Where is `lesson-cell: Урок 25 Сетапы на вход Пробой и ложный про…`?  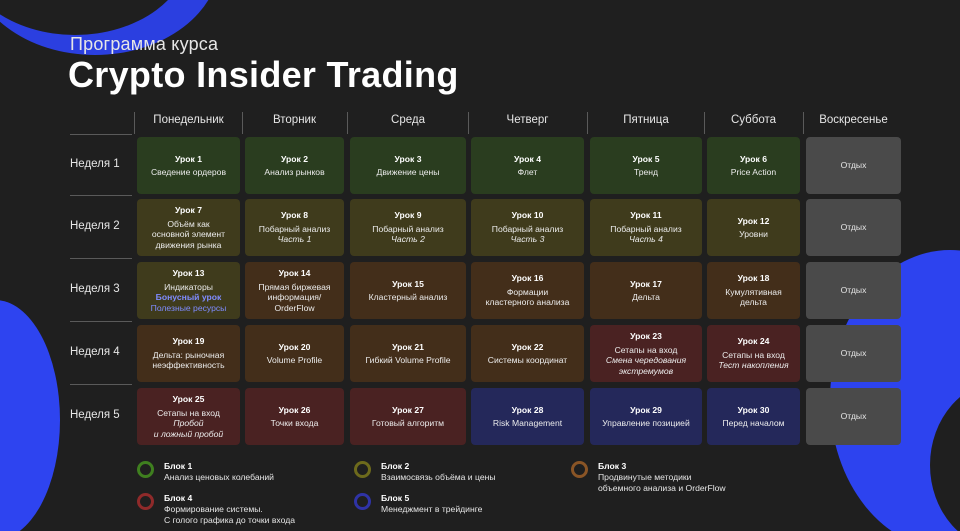 lesson-cell: Урок 25 Сетапы на вход Пробой и ложный про… is located at coordinates (188, 416).